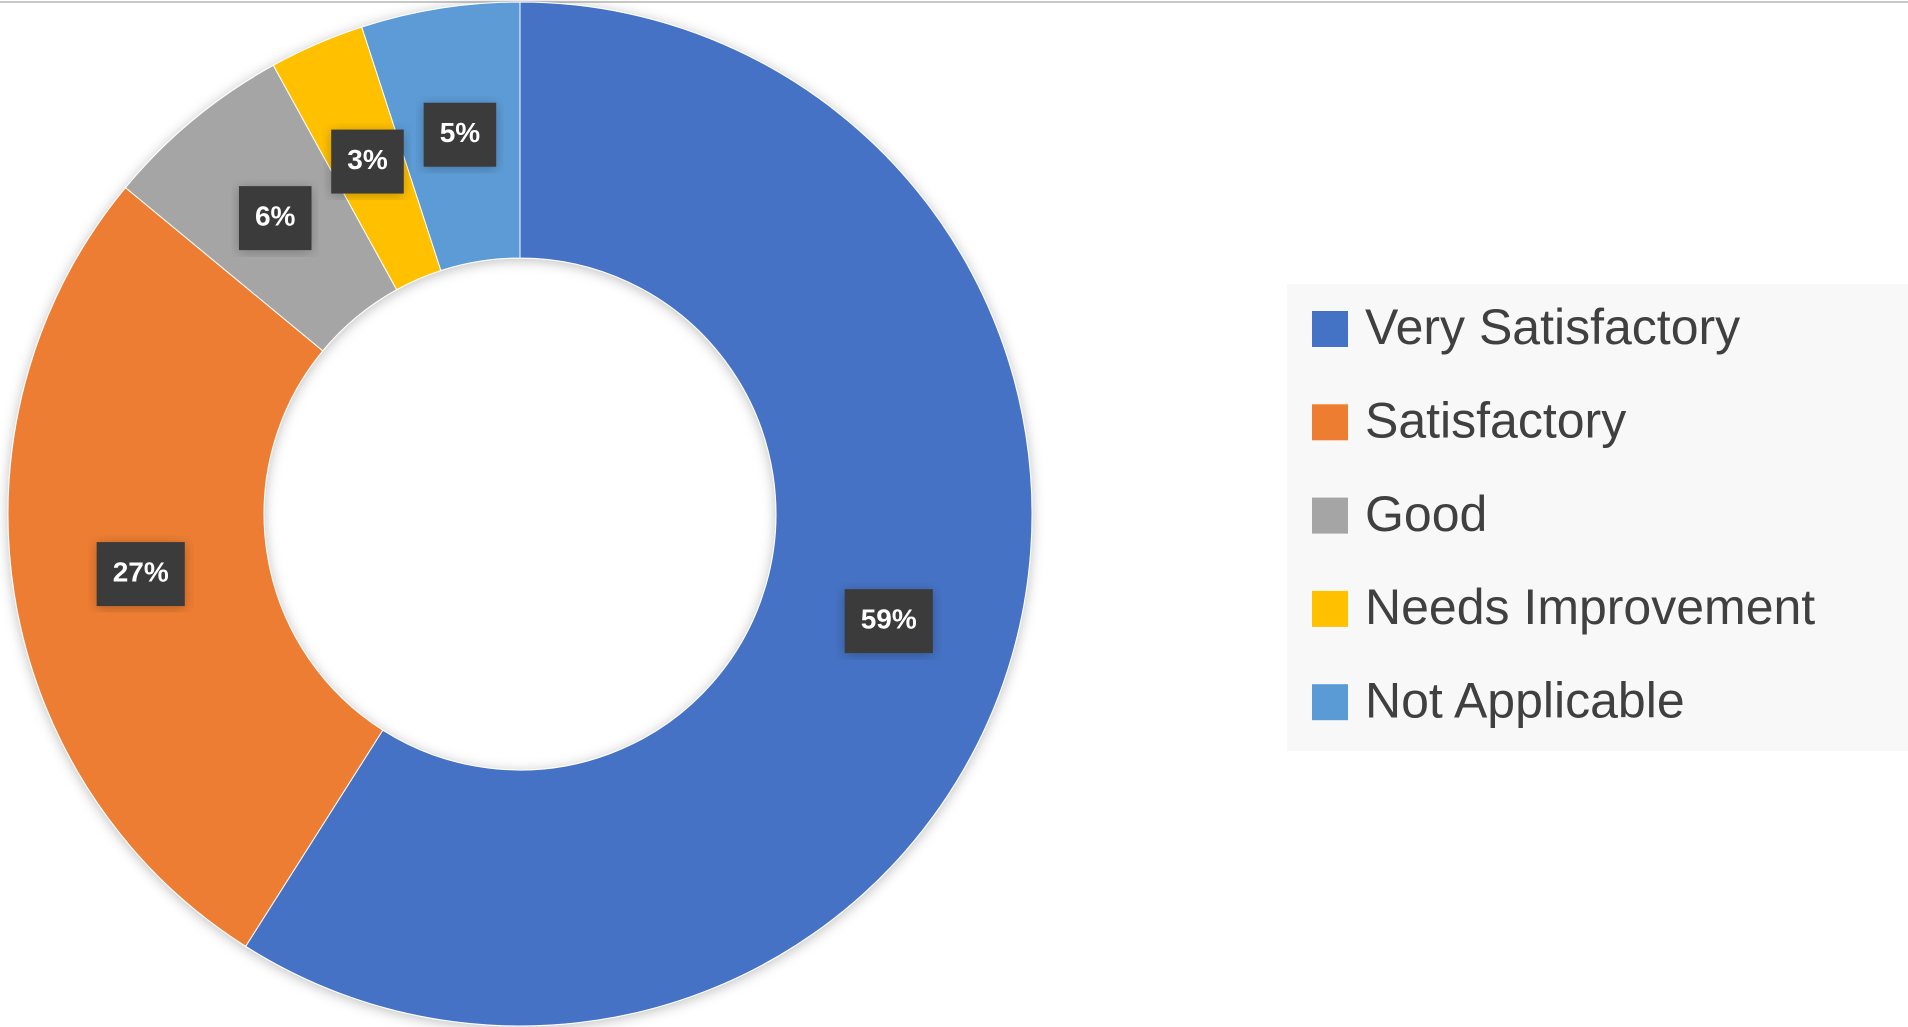 This screenshot has width=1908, height=1027. I want to click on legend-label: Very Satisfactory, so click(1552, 327).